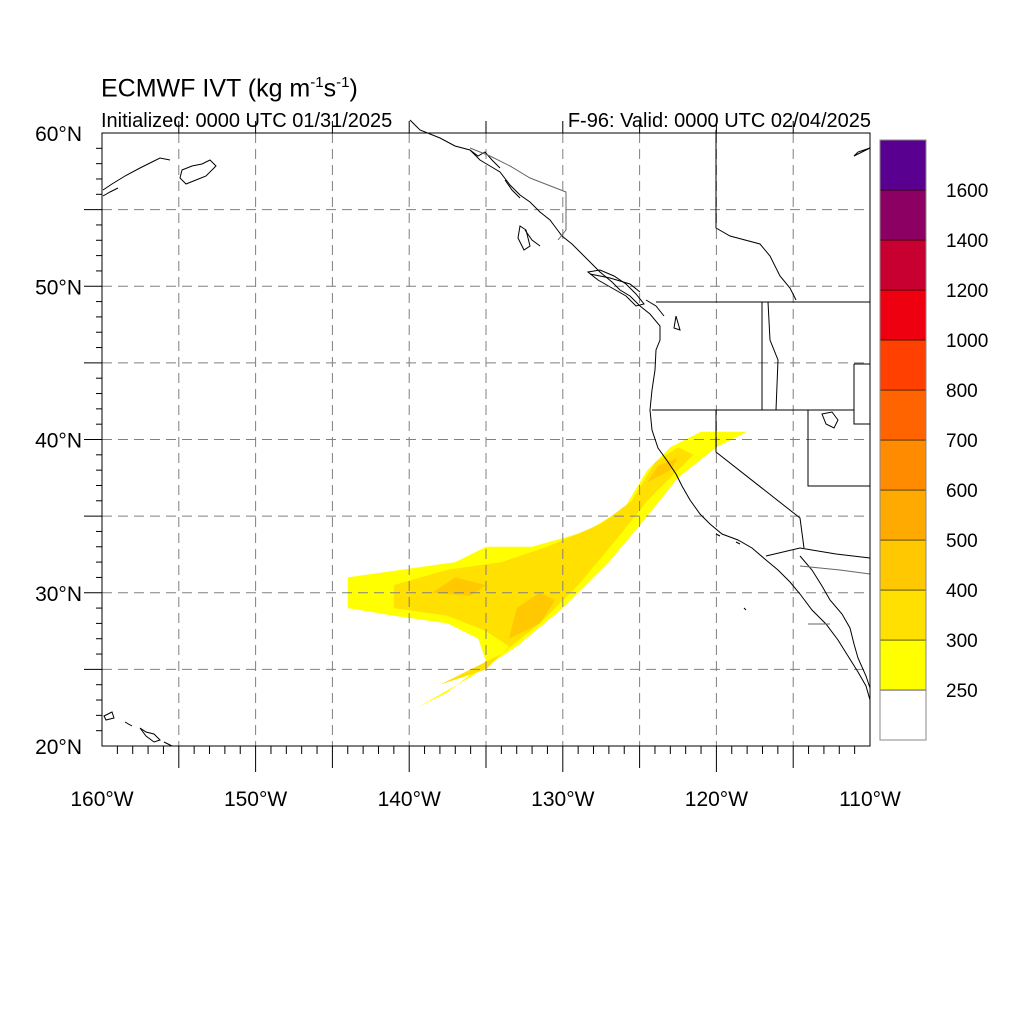 This screenshot has width=1024, height=1024. I want to click on hawaii-islands, so click(138, 729).